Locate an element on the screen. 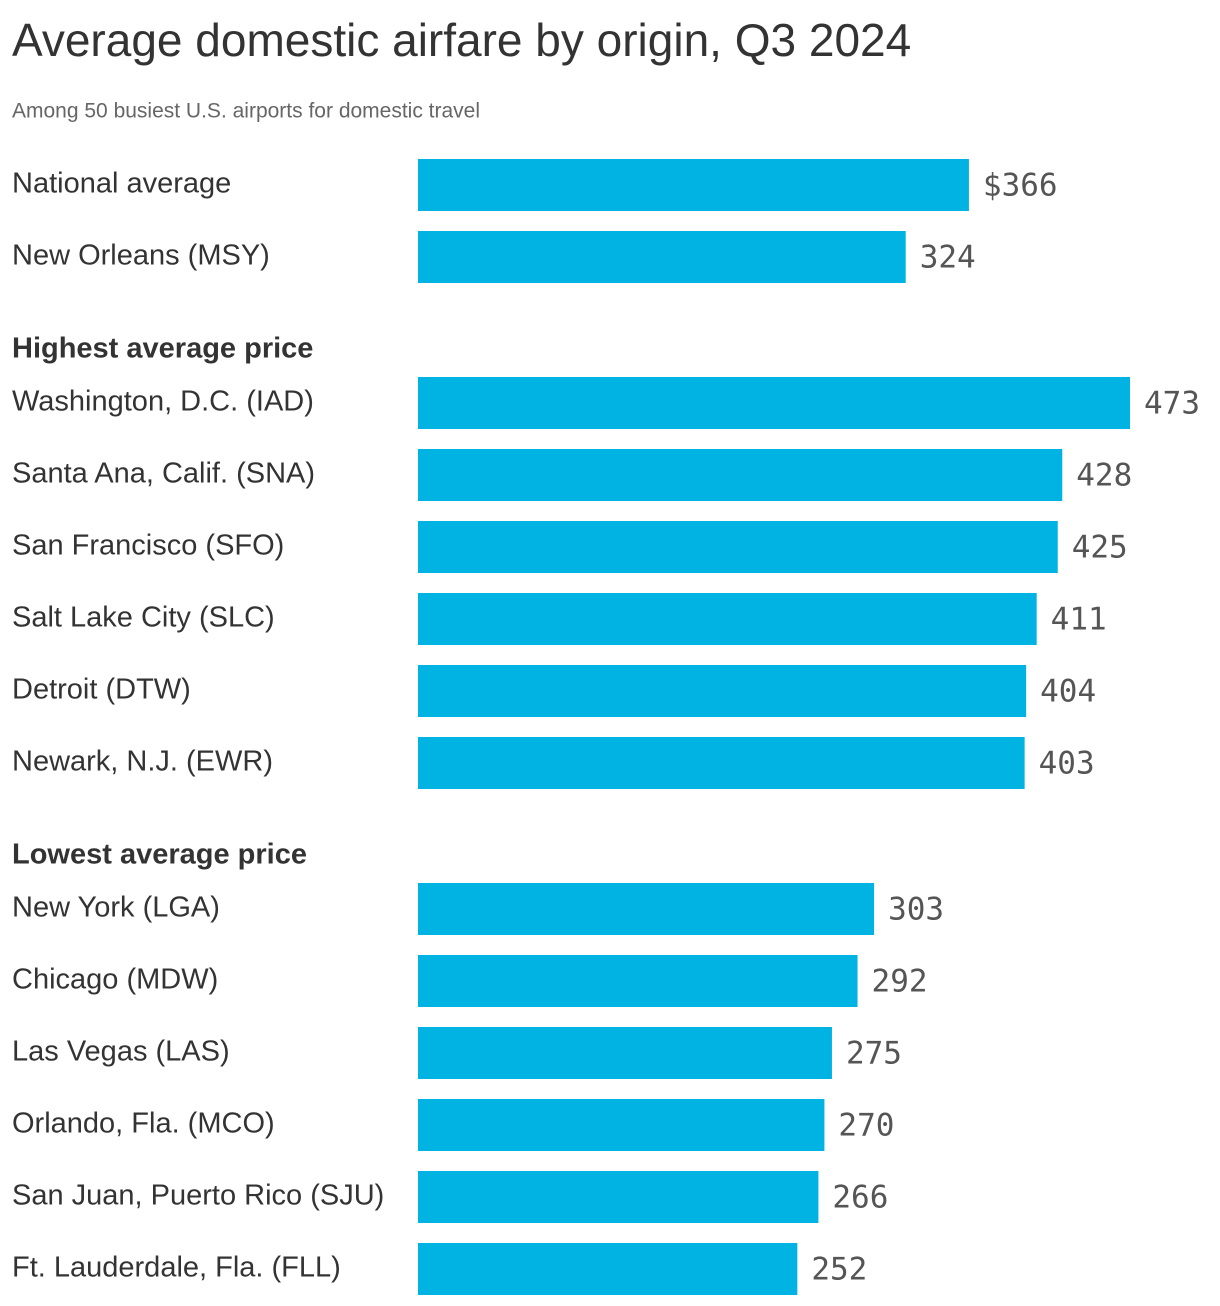 The height and width of the screenshot is (1306, 1220). value-label: 252 is located at coordinates (839, 1270).